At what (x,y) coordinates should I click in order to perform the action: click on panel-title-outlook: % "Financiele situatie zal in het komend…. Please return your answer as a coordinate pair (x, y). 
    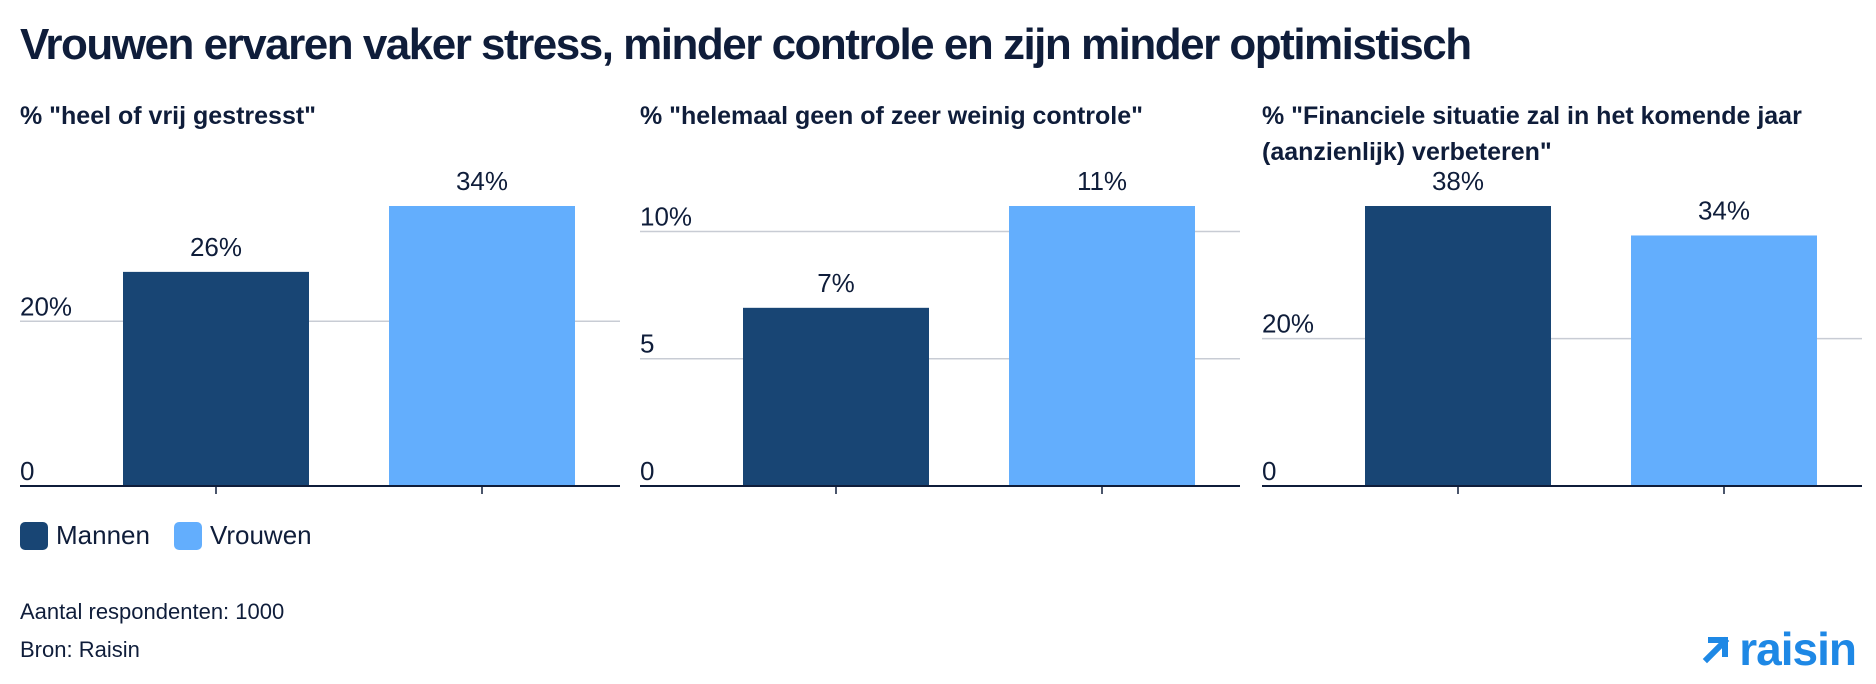
    Looking at the image, I should click on (1532, 134).